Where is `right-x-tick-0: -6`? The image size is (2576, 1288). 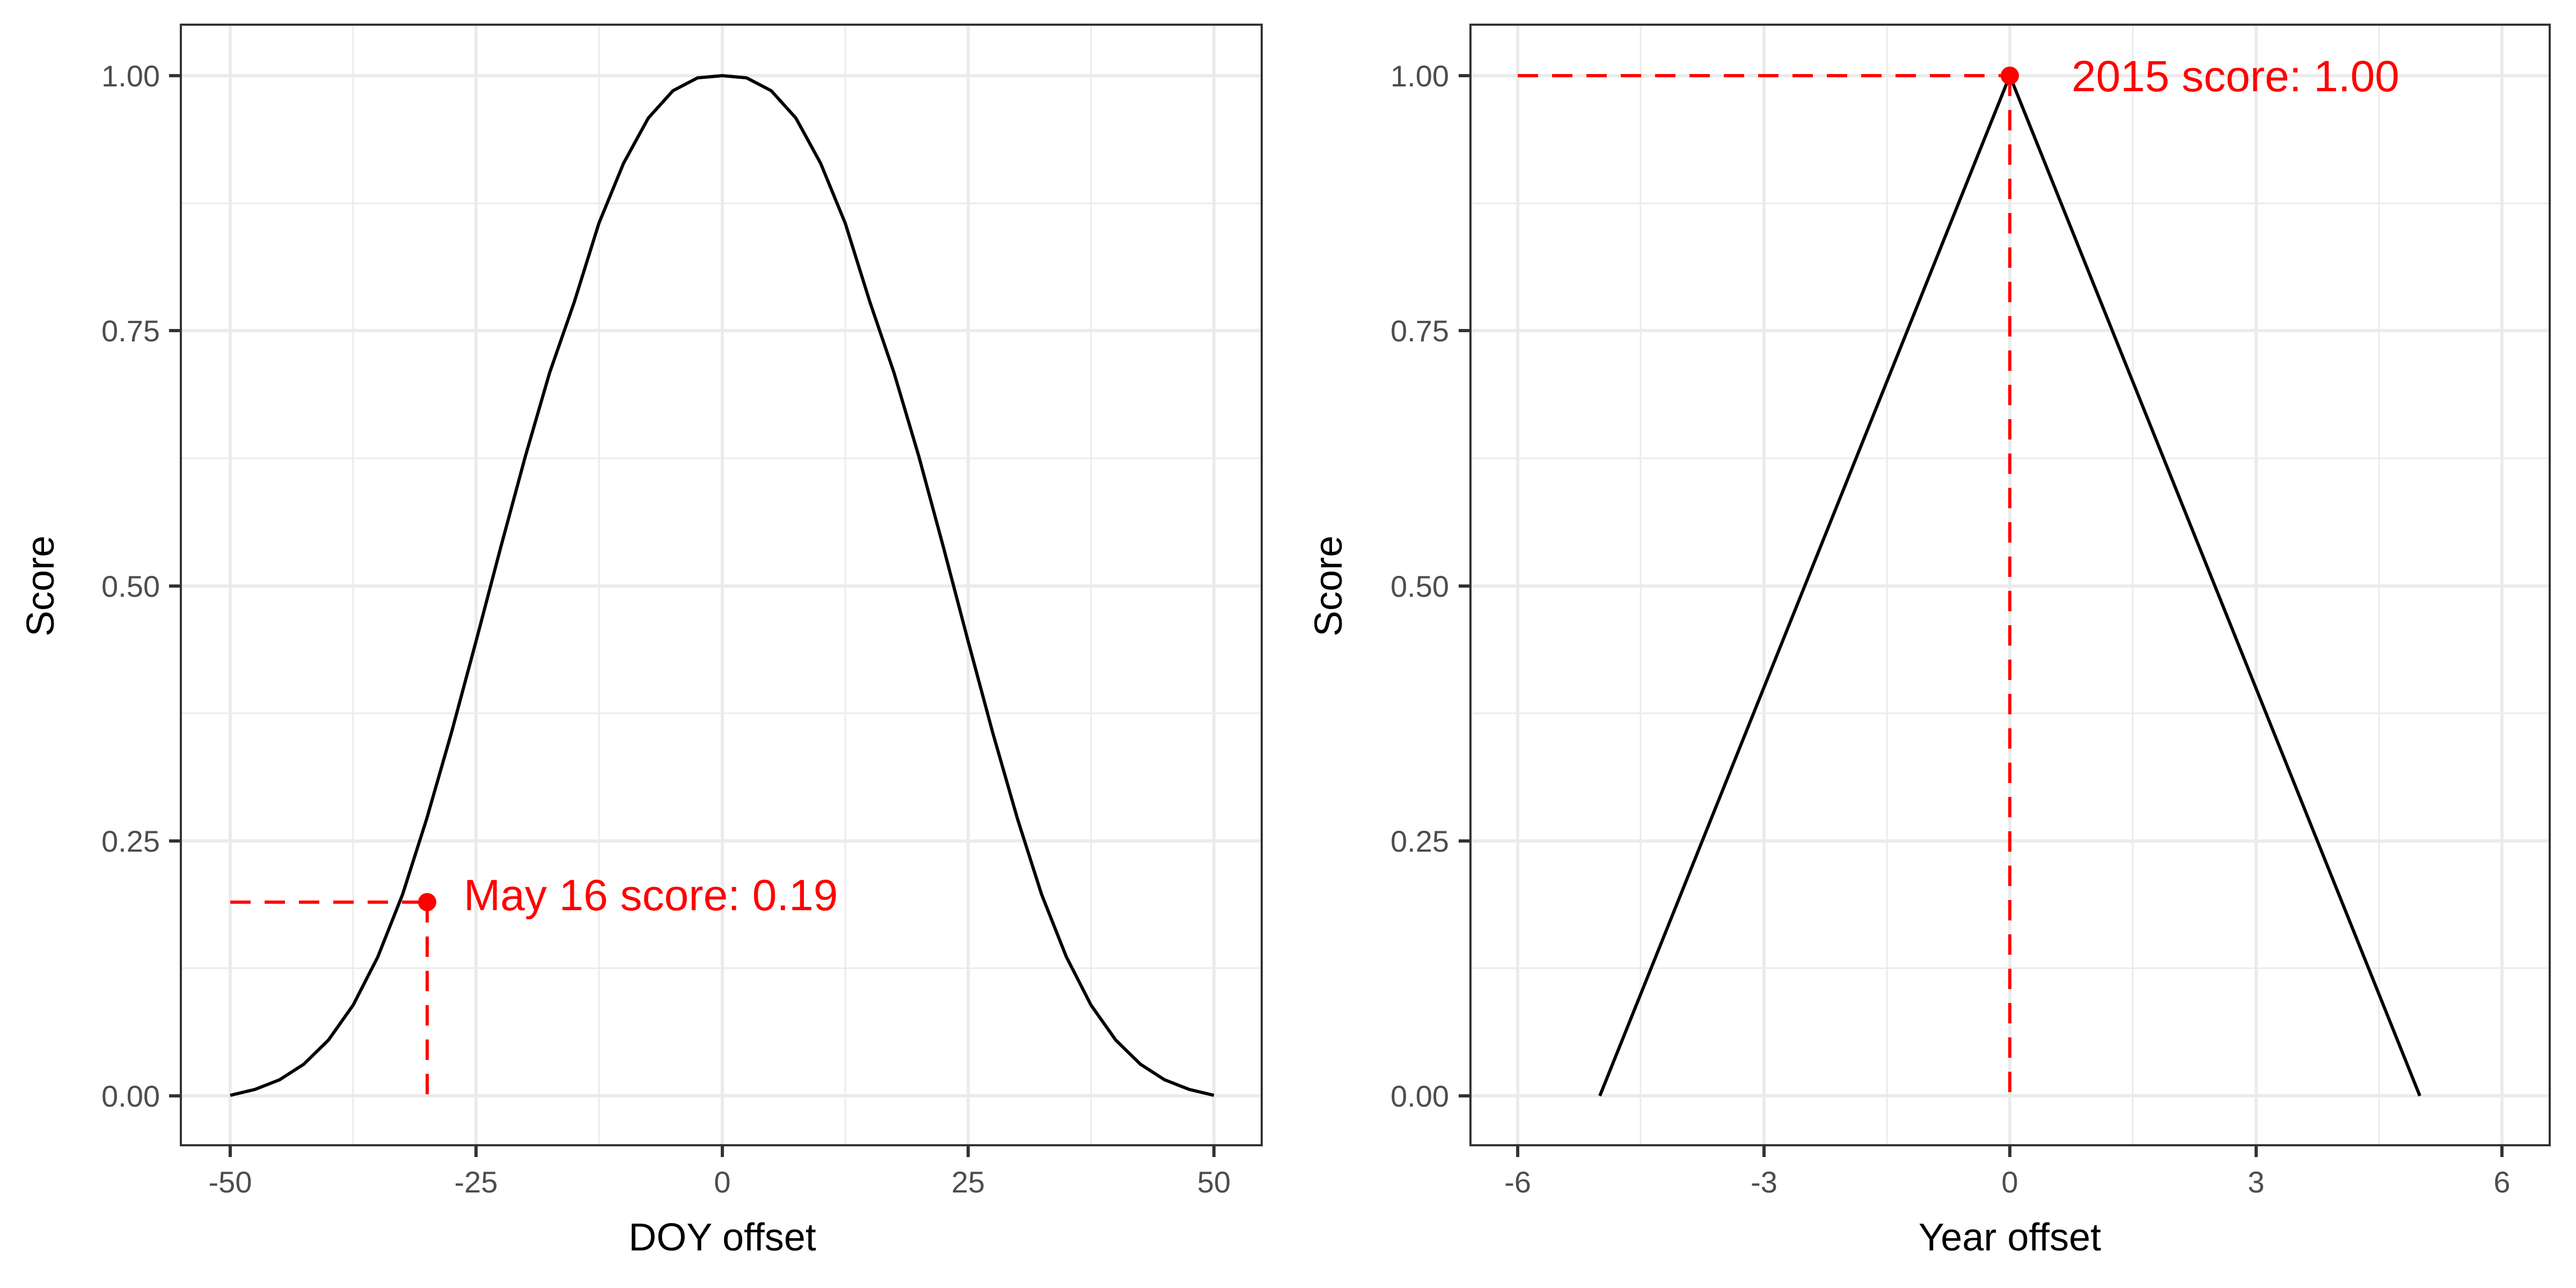
right-x-tick-0: -6 is located at coordinates (1517, 1182).